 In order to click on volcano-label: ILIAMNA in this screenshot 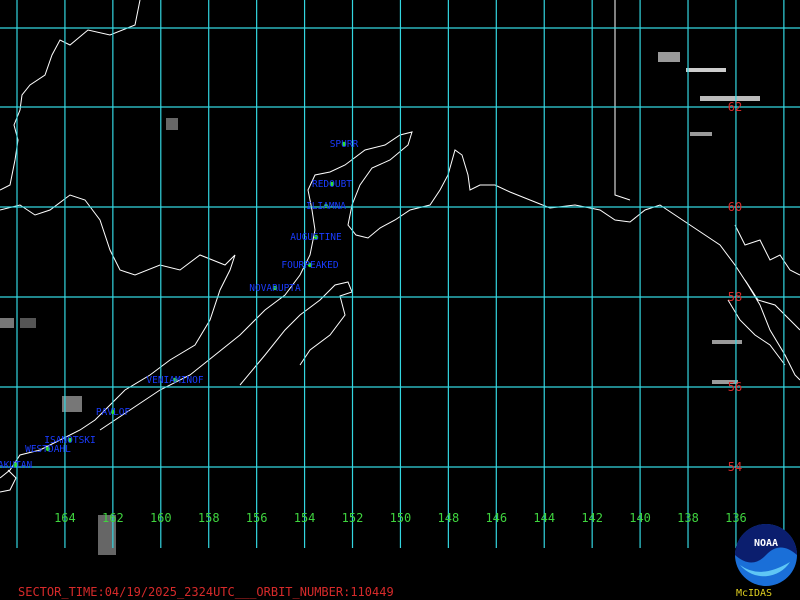, I will do `click(326, 206)`.